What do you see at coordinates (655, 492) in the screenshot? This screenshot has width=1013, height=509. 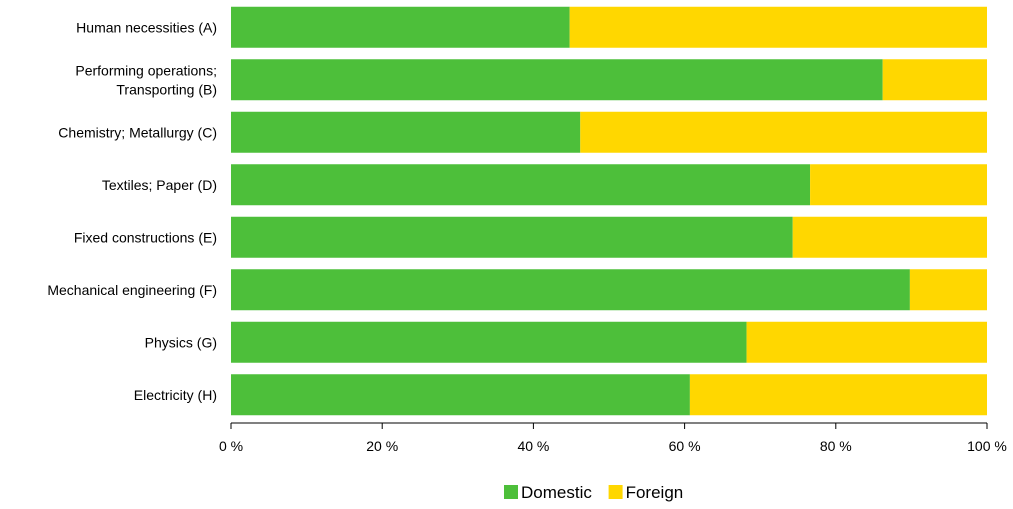 I see `legend-label-foreign: Foreign` at bounding box center [655, 492].